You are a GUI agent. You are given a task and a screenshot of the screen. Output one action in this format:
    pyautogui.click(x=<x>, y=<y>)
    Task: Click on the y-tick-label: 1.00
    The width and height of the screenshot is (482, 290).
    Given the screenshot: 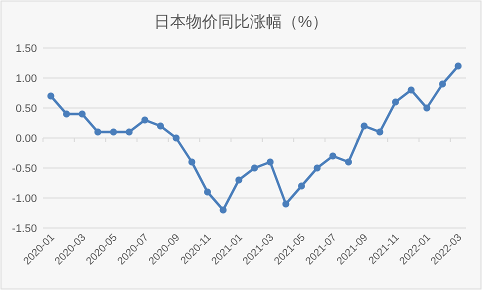 What is the action you would take?
    pyautogui.click(x=26, y=79)
    